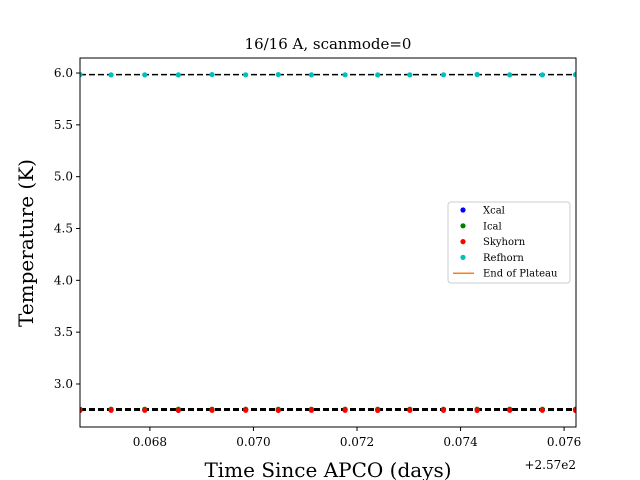 This screenshot has height=480, width=640. I want to click on y-tick-label-1: 3.5, so click(63, 332).